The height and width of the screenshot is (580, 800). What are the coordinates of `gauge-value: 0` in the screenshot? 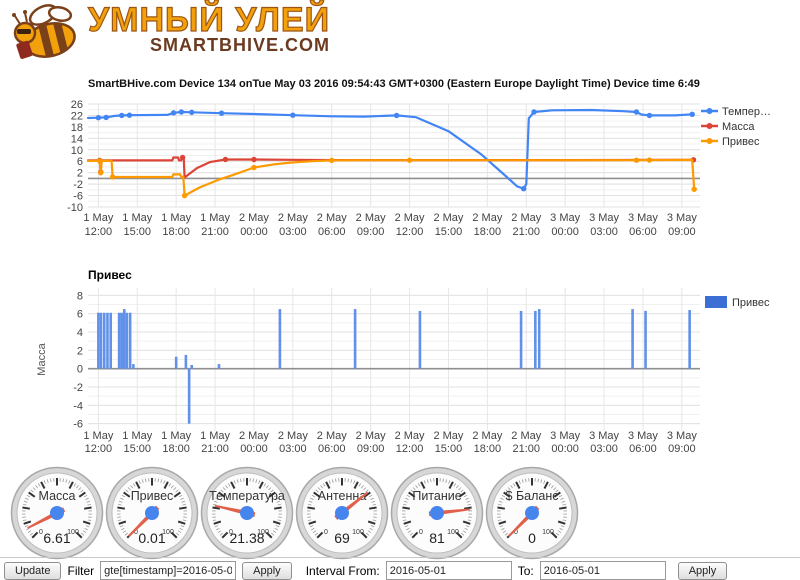 It's located at (532, 538).